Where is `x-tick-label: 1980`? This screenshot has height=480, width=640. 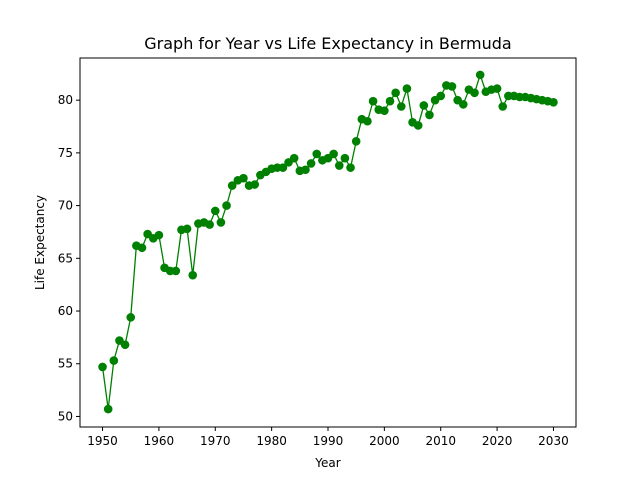 x-tick-label: 1980 is located at coordinates (271, 441).